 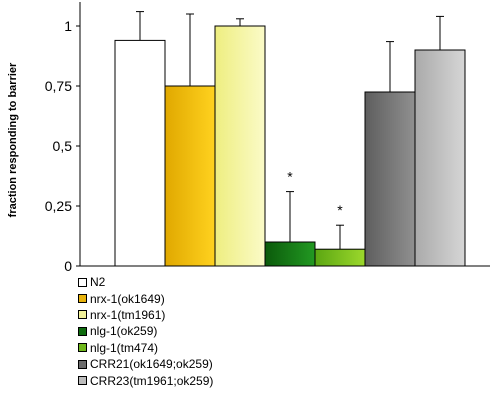 What do you see at coordinates (124, 331) in the screenshot?
I see `legend-label-3: nlg-1(ok259)` at bounding box center [124, 331].